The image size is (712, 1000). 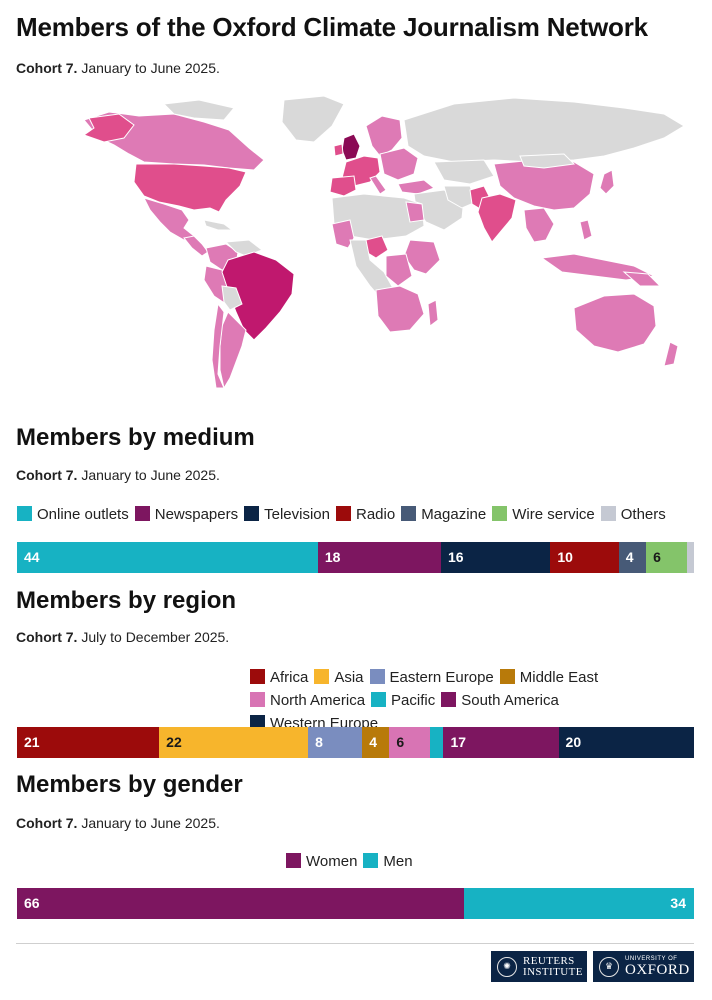 I want to click on region-chart-title: Members by region, so click(x=126, y=600).